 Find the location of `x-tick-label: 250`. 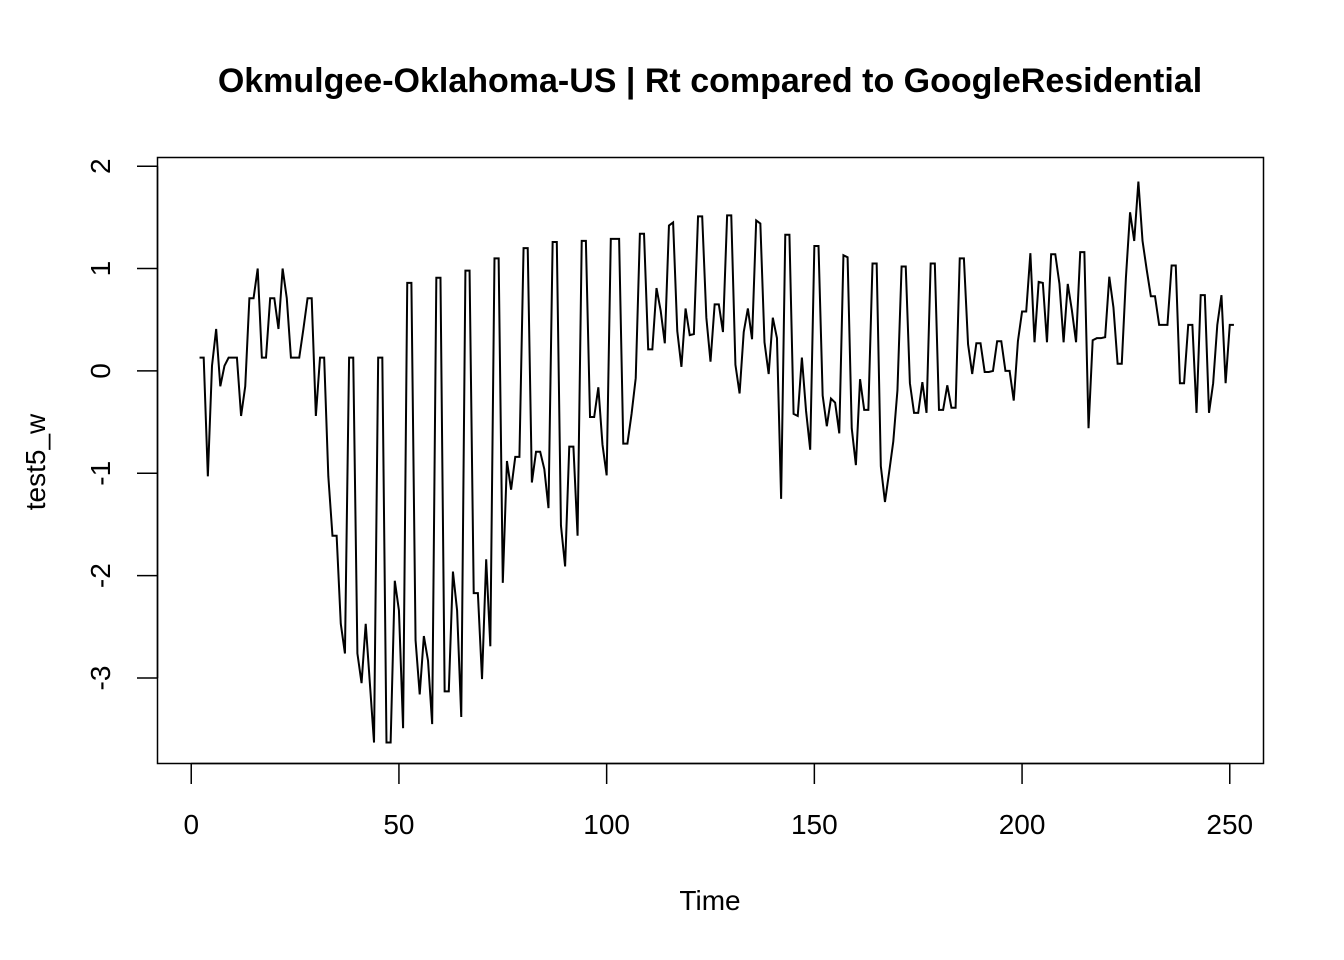

x-tick-label: 250 is located at coordinates (1229, 824).